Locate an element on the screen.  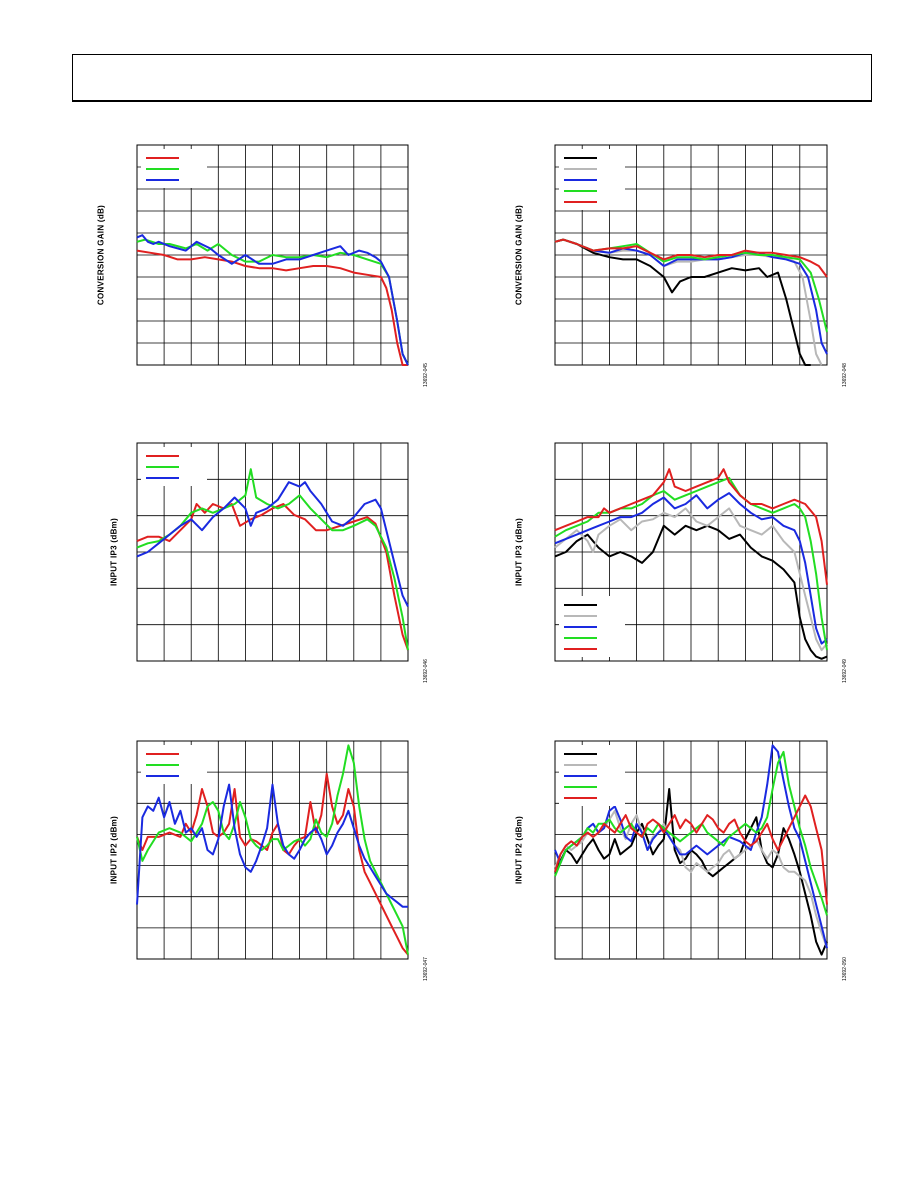
chart-plot-ip3-b is located at coordinates (691, 552).